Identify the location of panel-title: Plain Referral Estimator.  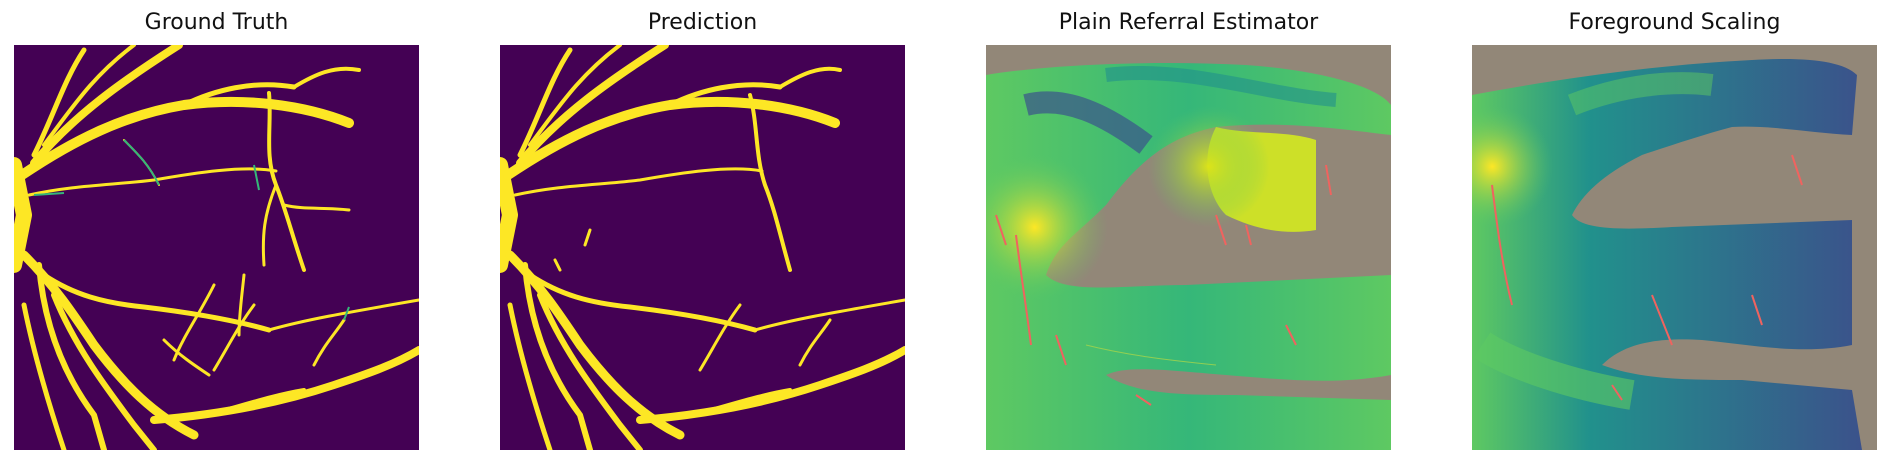
(1188, 22).